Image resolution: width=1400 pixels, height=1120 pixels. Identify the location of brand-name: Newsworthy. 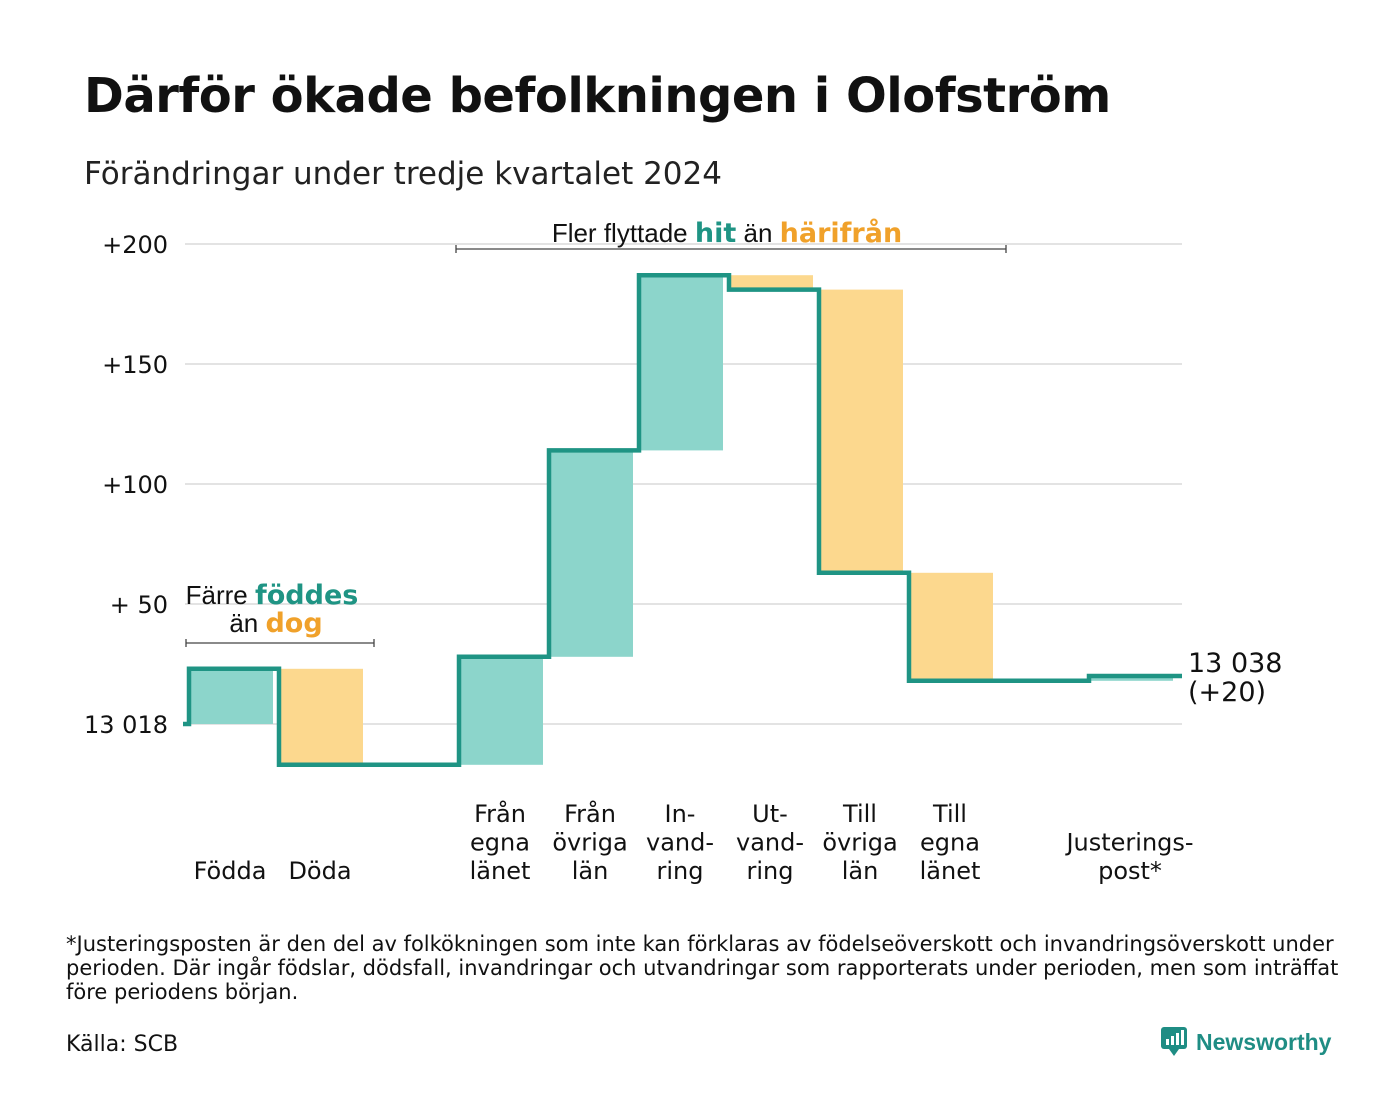
(1264, 1041).